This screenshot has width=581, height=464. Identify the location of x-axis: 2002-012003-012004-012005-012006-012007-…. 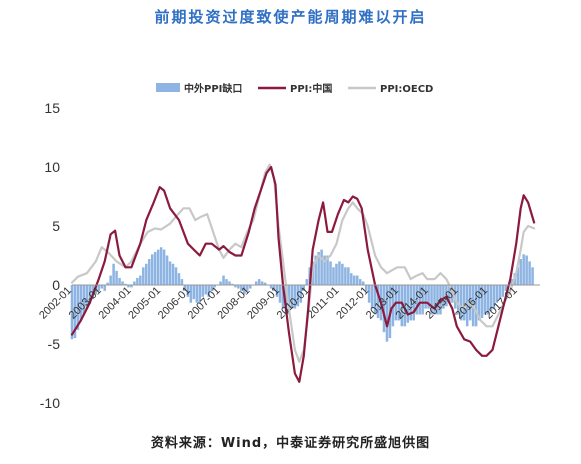
(278, 303).